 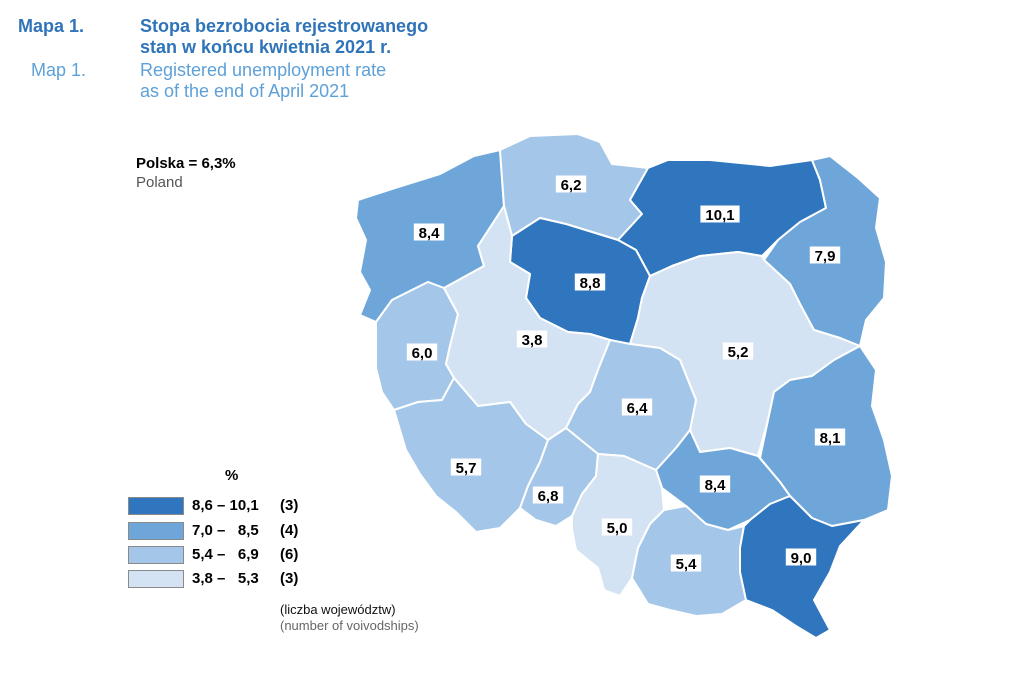 I want to click on value-label-kujawsko-pomorskie: 8,8, so click(x=590, y=283).